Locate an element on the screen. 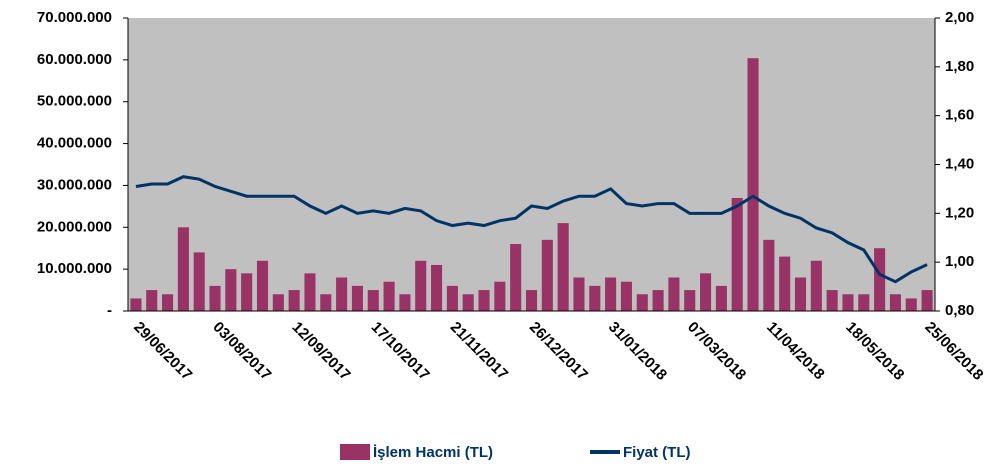 The width and height of the screenshot is (992, 474). y-tick-label: 60.000.000 is located at coordinates (74, 59).